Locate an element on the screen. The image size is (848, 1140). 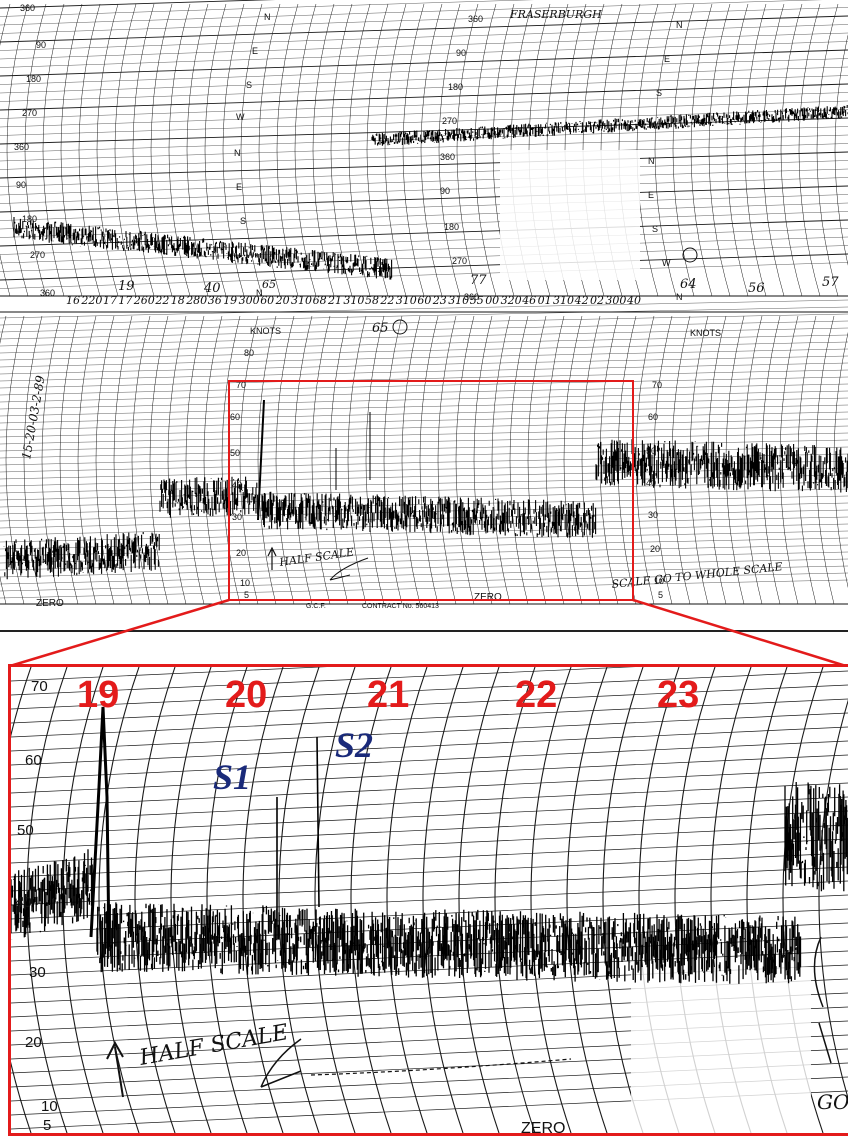
hour-annotation: 55 is located at coordinates (477, 300).